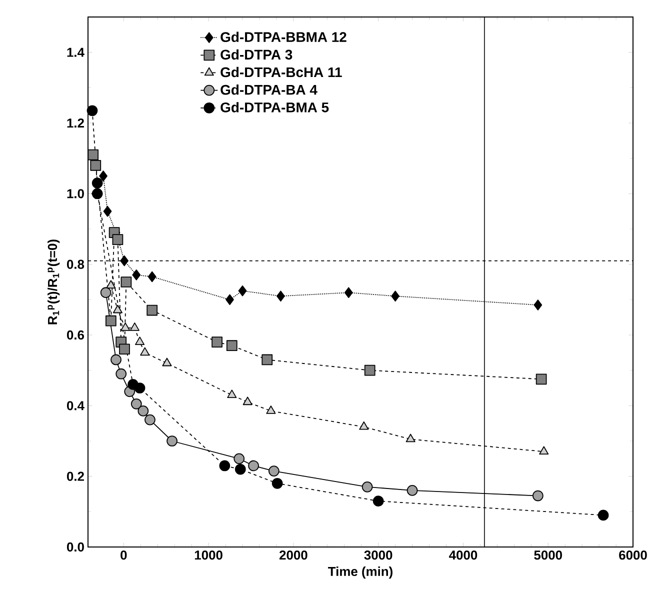 The width and height of the screenshot is (662, 612). What do you see at coordinates (75, 335) in the screenshot?
I see `y-tick-label: 0.6` at bounding box center [75, 335].